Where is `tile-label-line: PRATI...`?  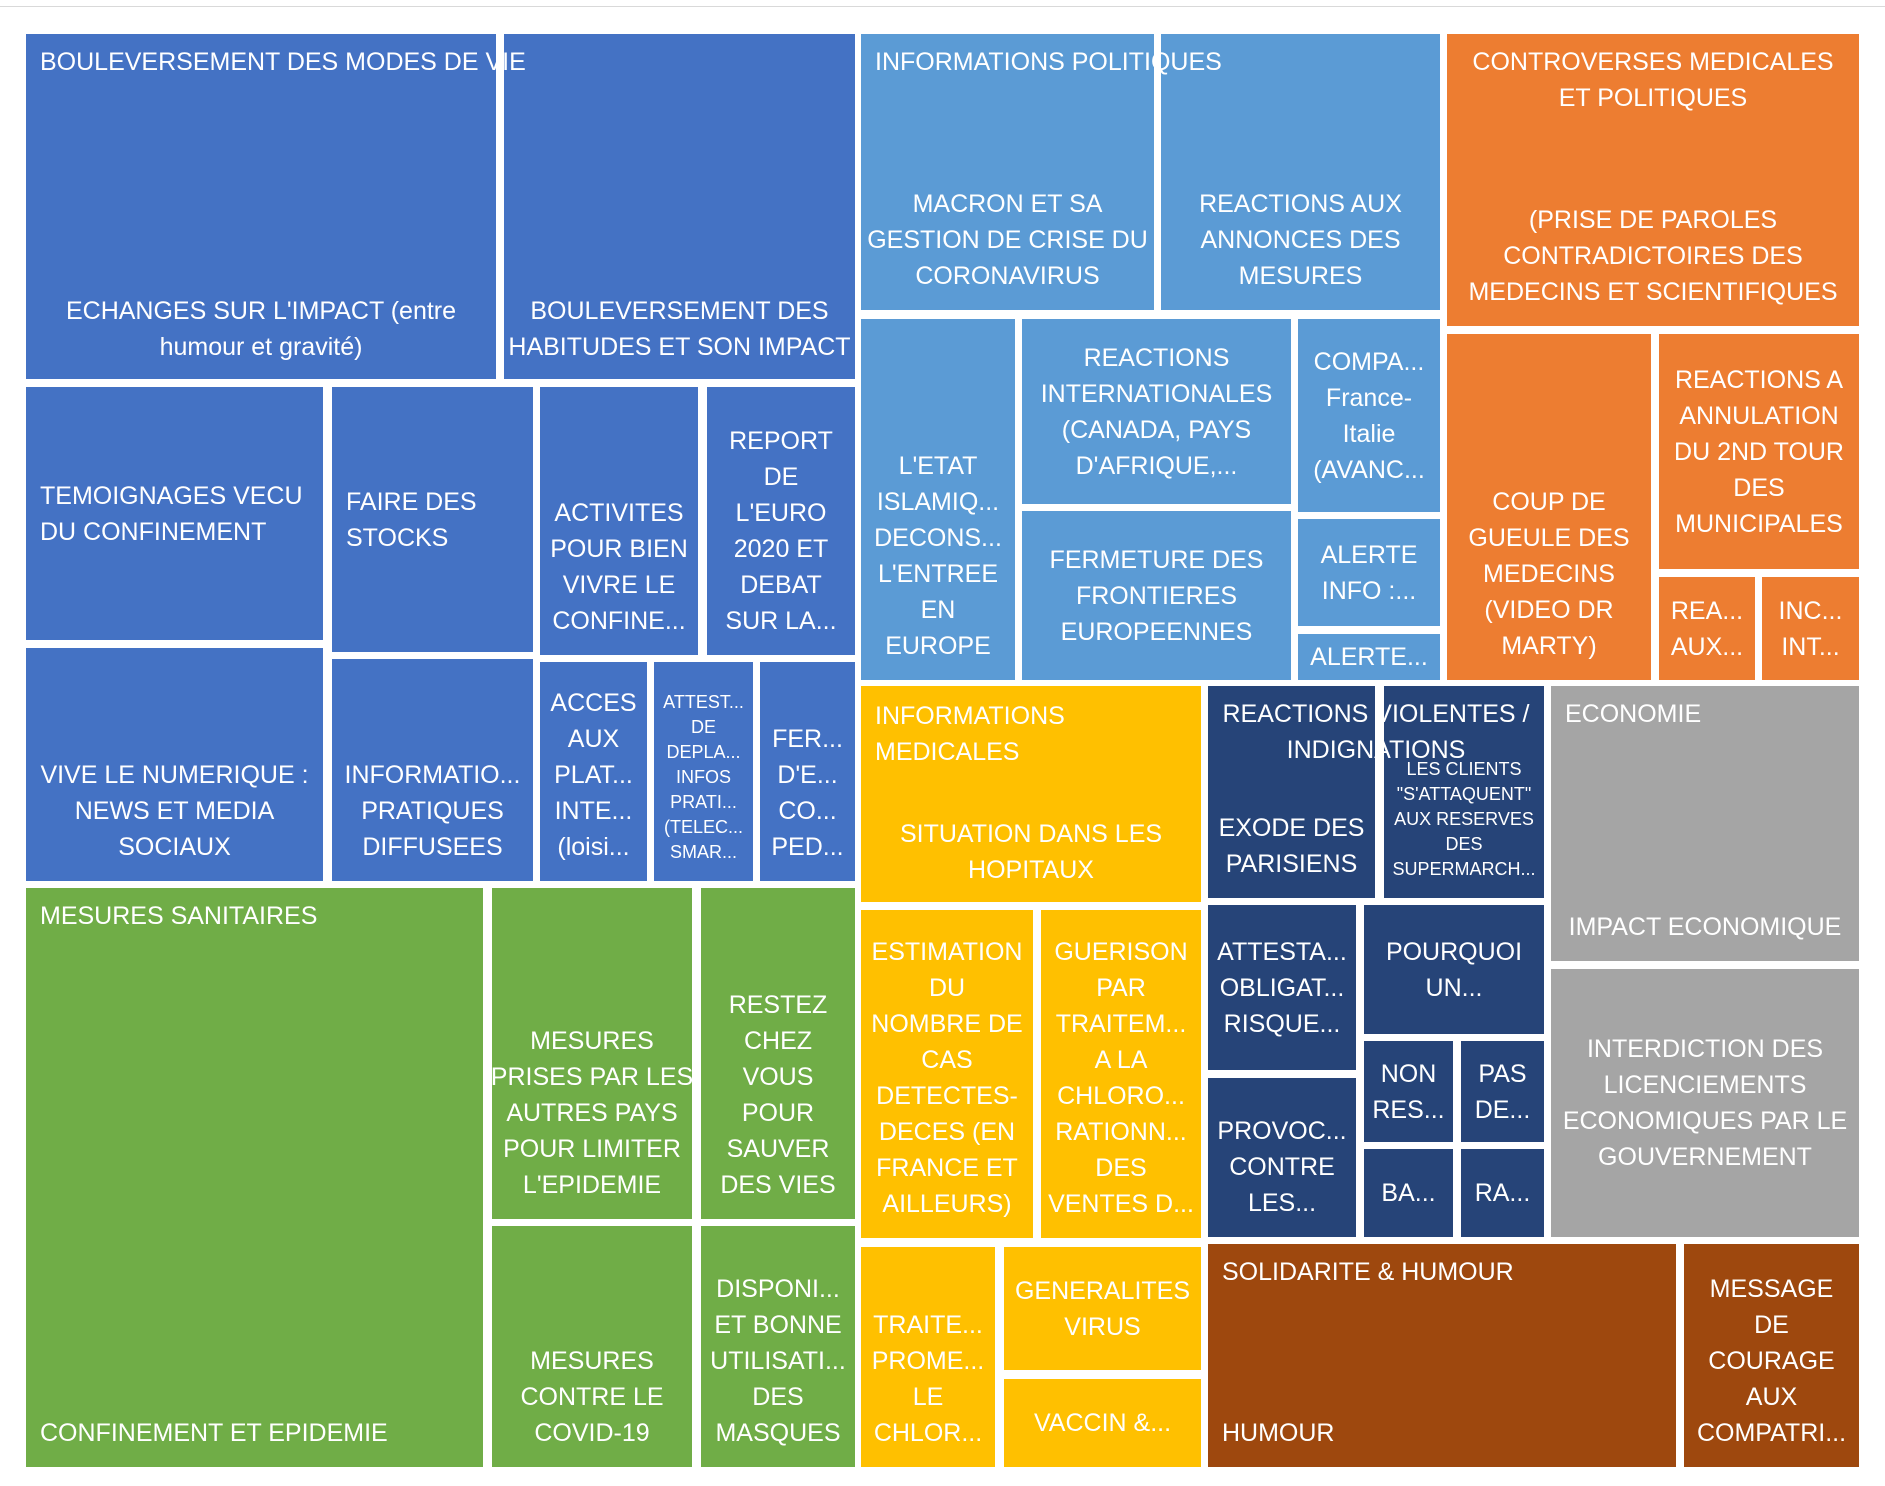 tile-label-line: PRATI... is located at coordinates (703, 802).